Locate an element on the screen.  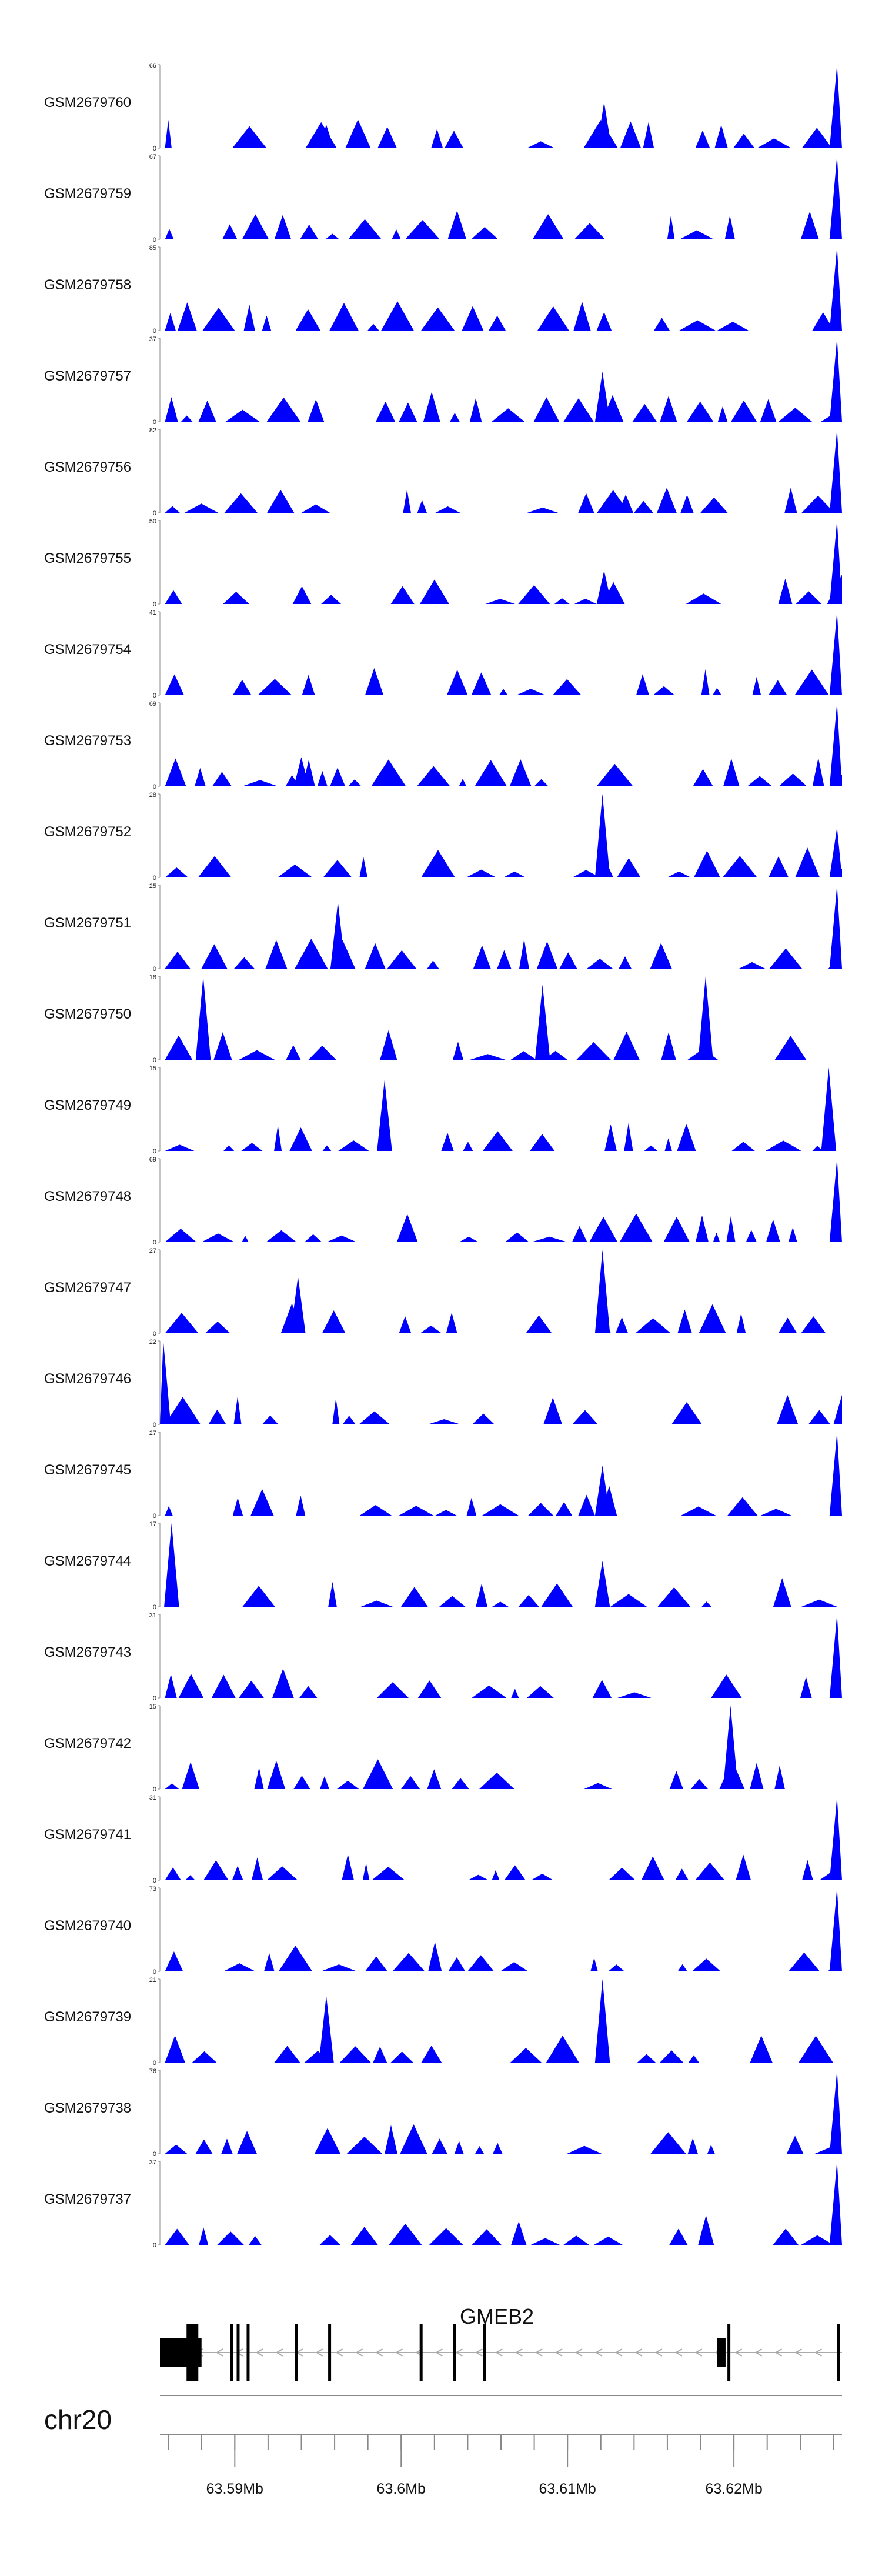
track-GSM2679746: GSM2679746 22 0 is located at coordinates (443, 1384).